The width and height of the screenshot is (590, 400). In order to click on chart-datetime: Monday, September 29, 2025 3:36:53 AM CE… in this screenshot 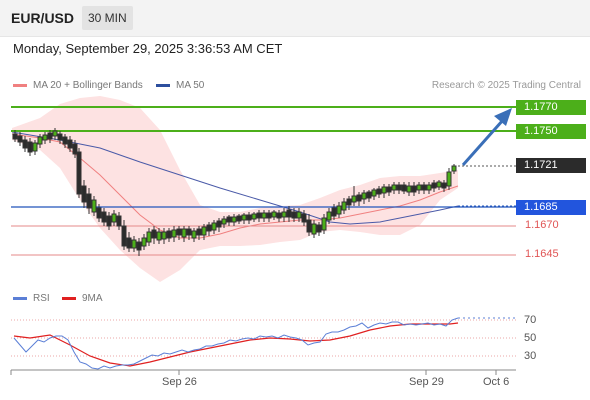, I will do `click(148, 48)`.